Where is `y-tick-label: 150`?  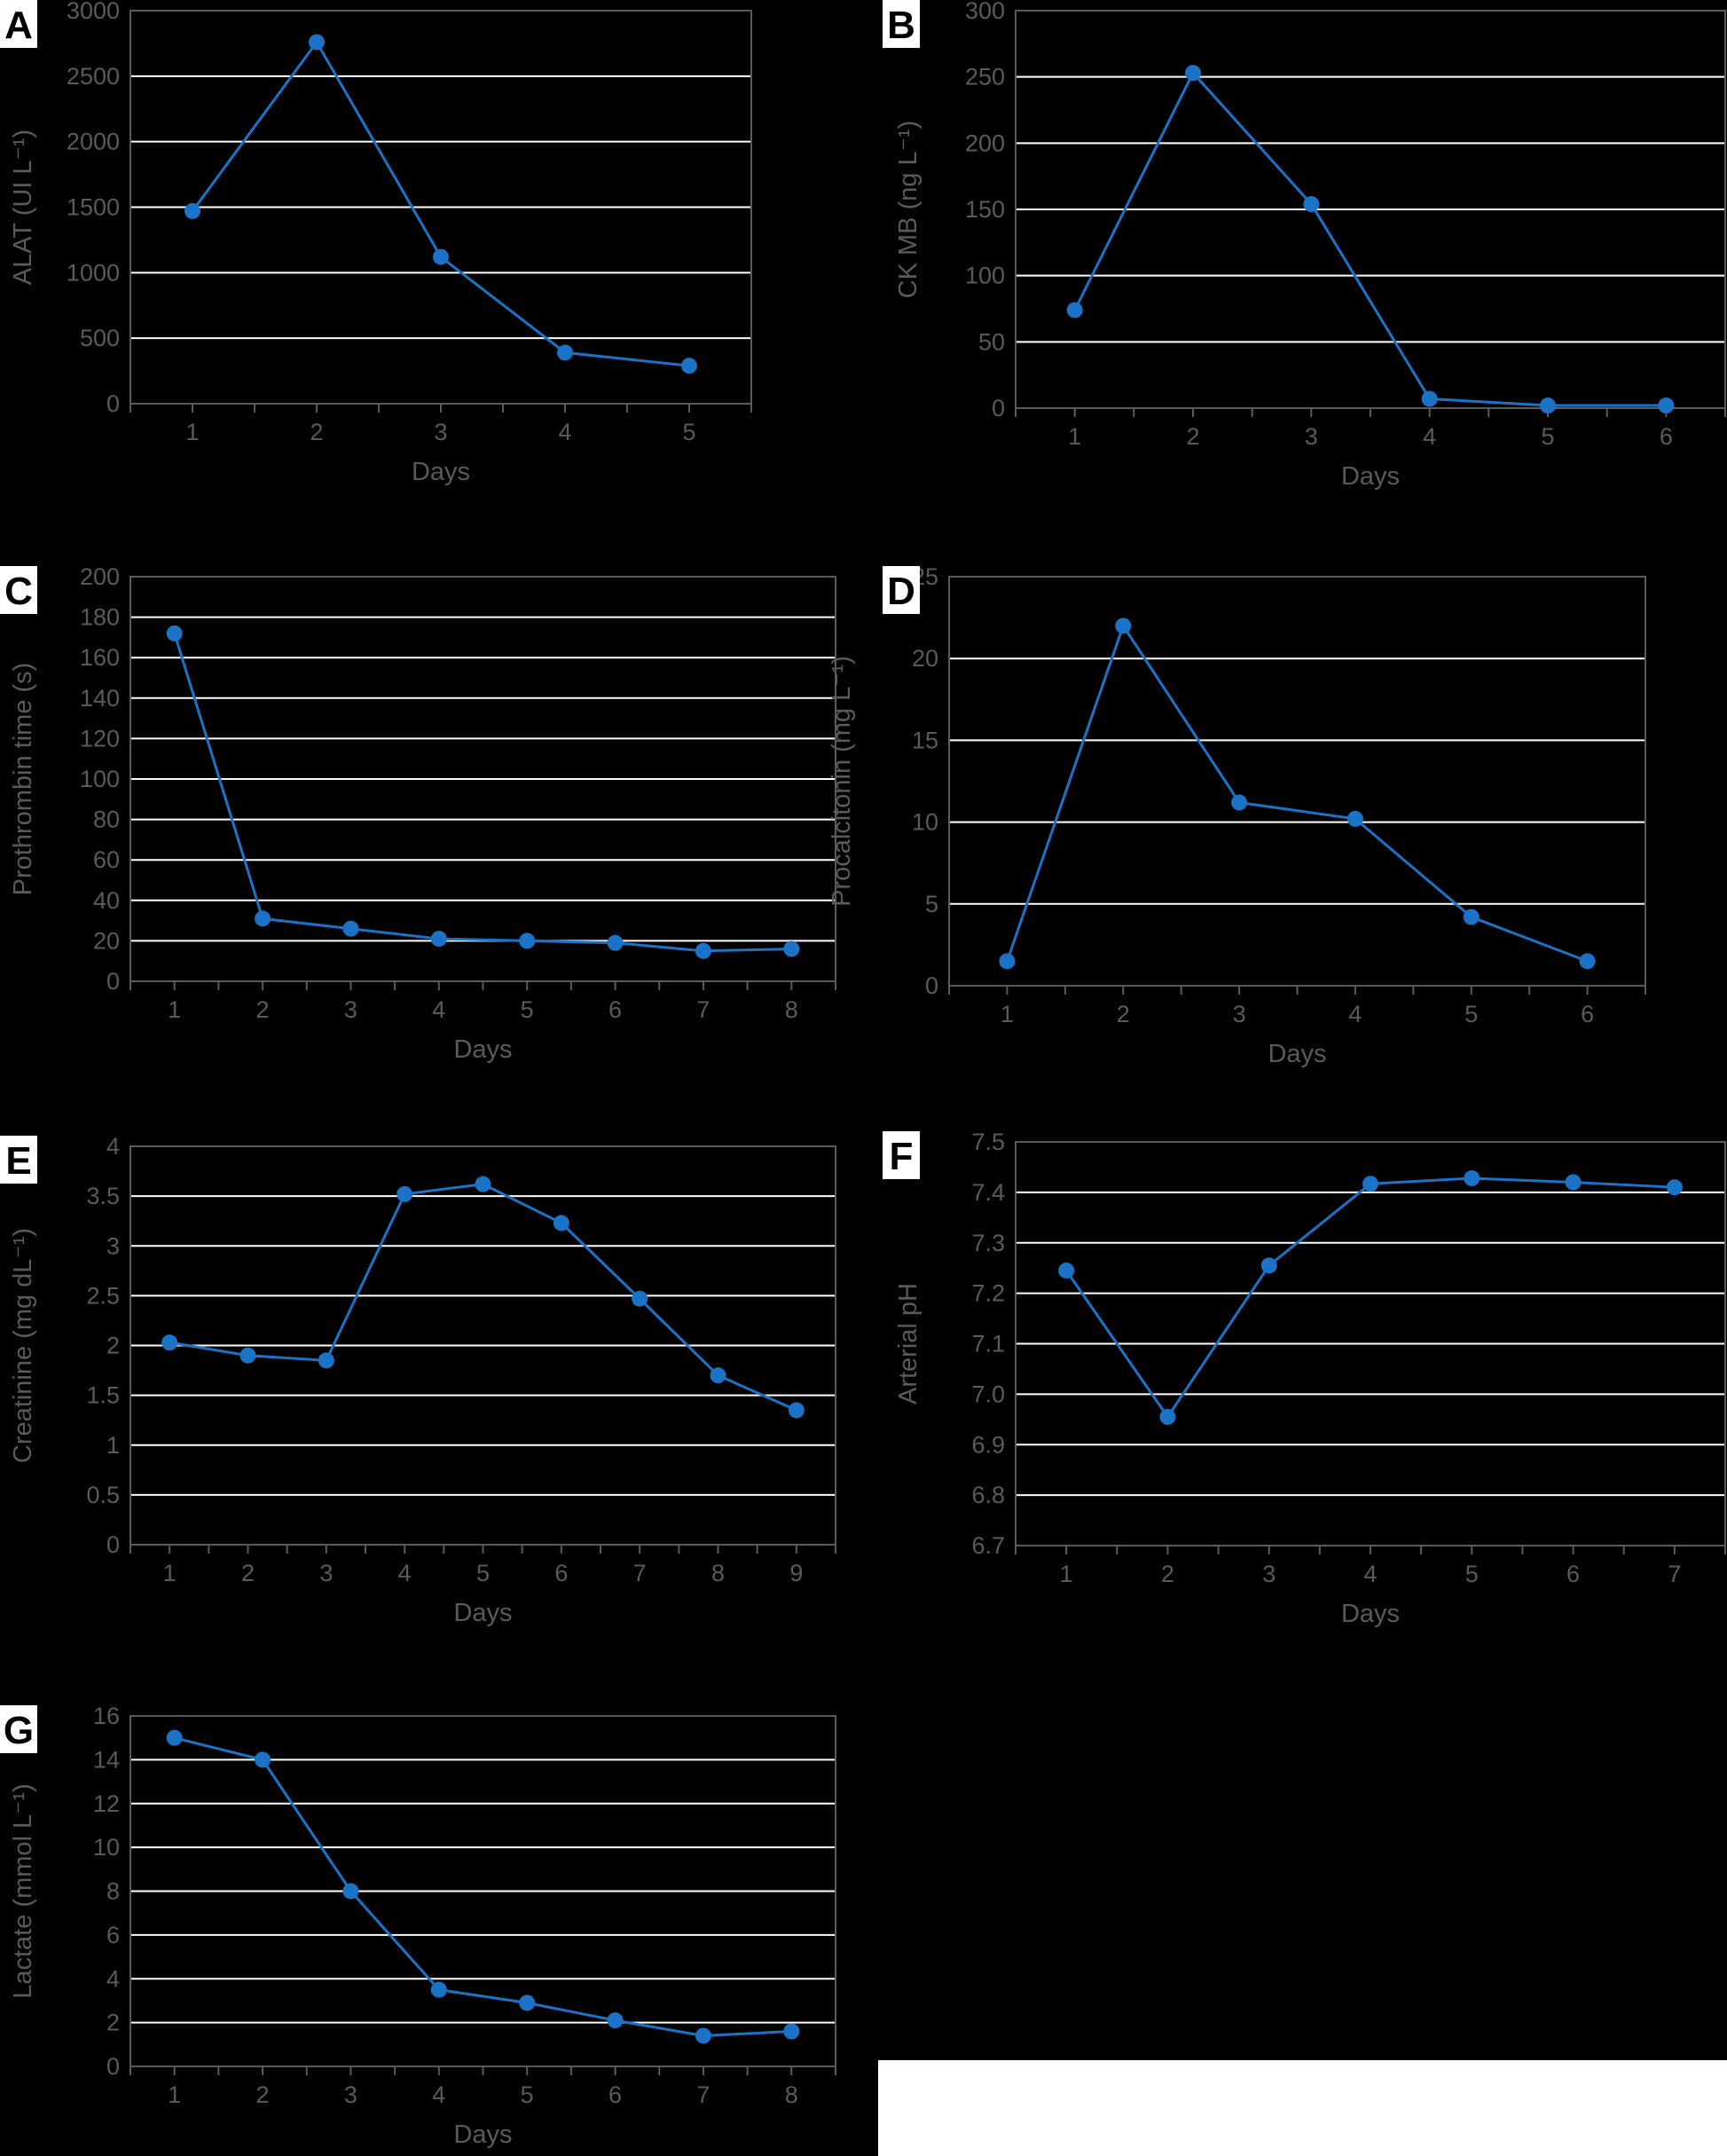 y-tick-label: 150 is located at coordinates (985, 210).